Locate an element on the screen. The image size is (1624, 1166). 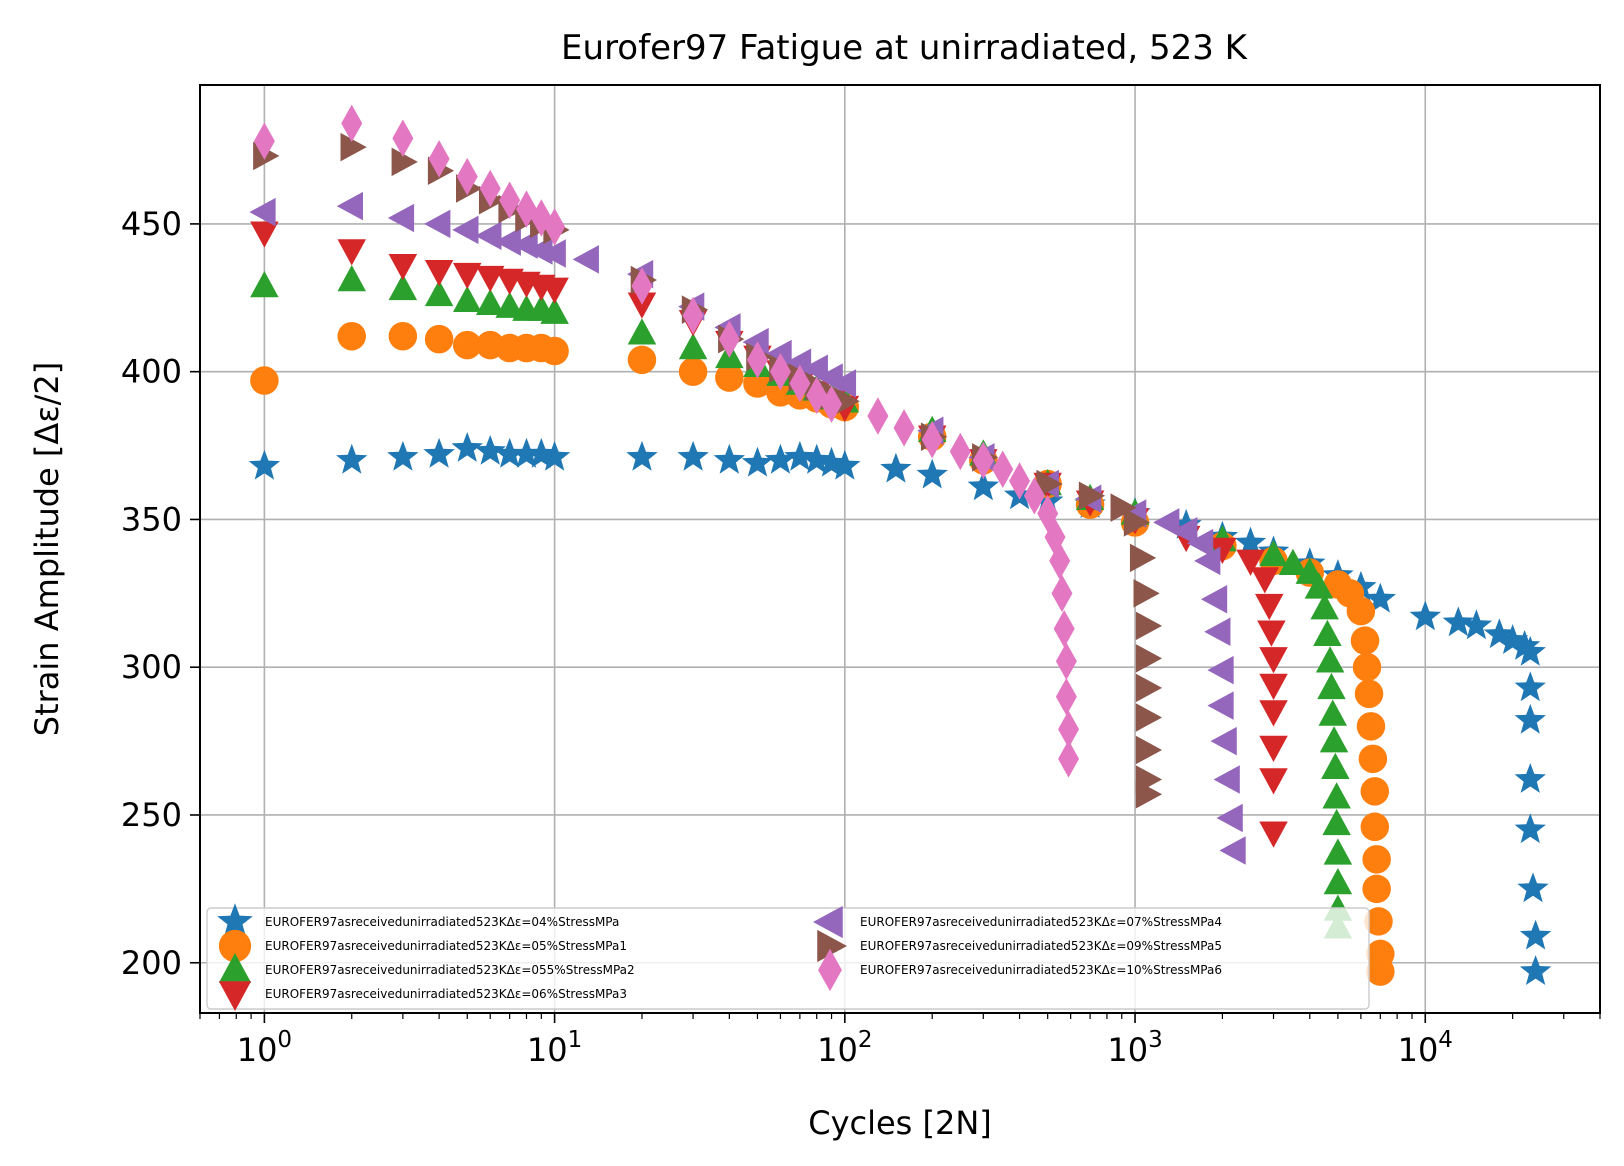
x-axis-label: Cycles [2N] is located at coordinates (900, 1123).